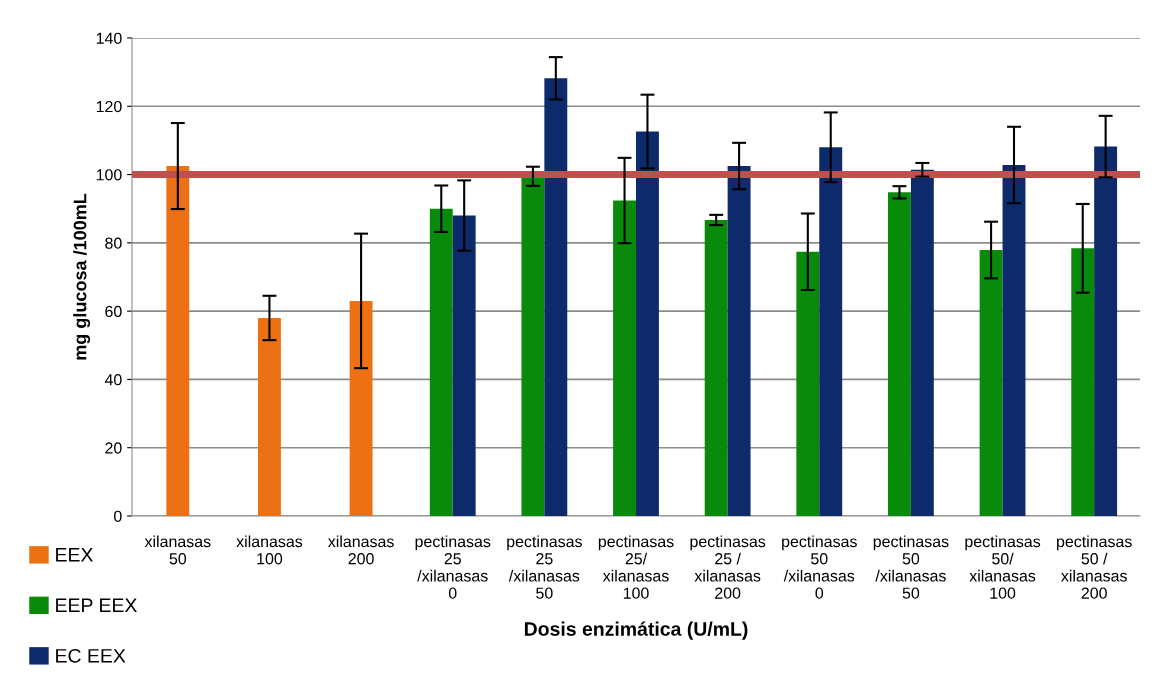 The height and width of the screenshot is (698, 1175). What do you see at coordinates (96, 605) in the screenshot?
I see `legend-label: EEP EEX` at bounding box center [96, 605].